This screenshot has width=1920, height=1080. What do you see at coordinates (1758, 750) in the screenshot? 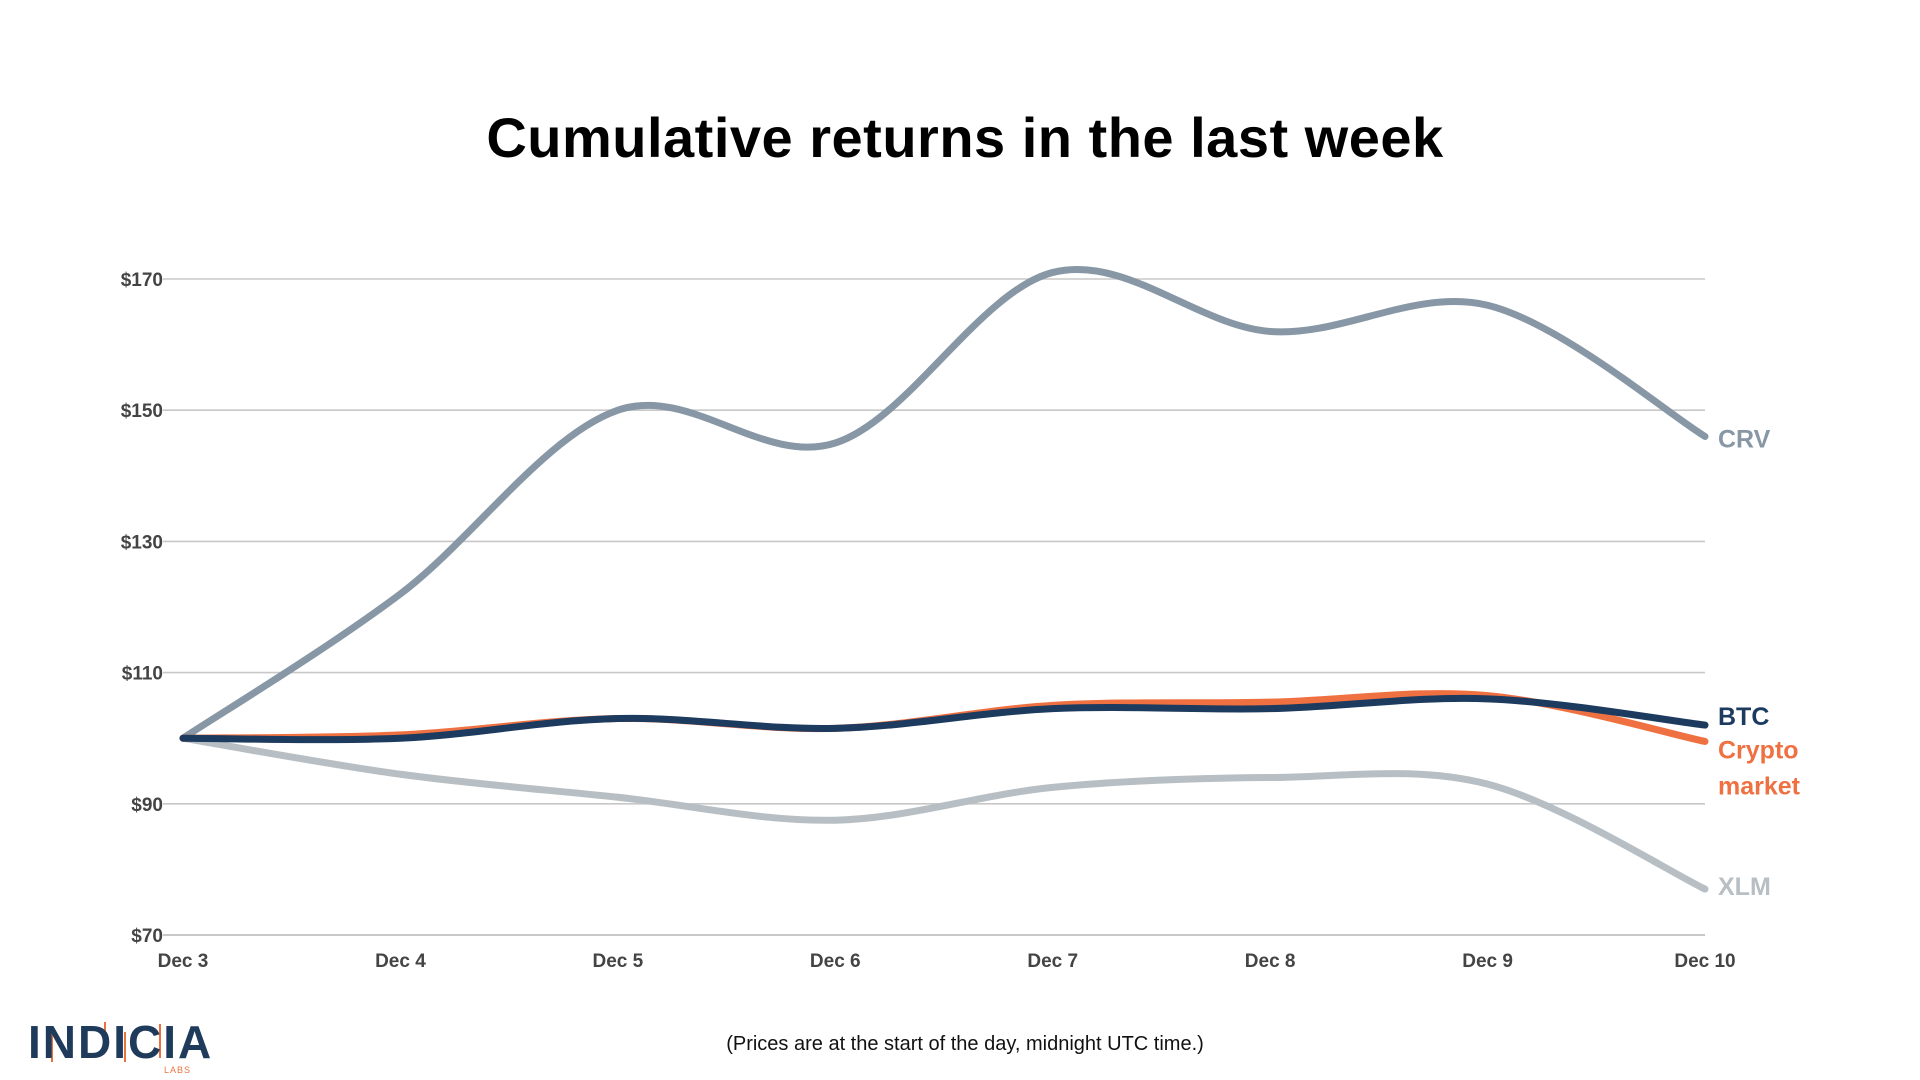
I see `series-label-crypto: Crypto` at bounding box center [1758, 750].